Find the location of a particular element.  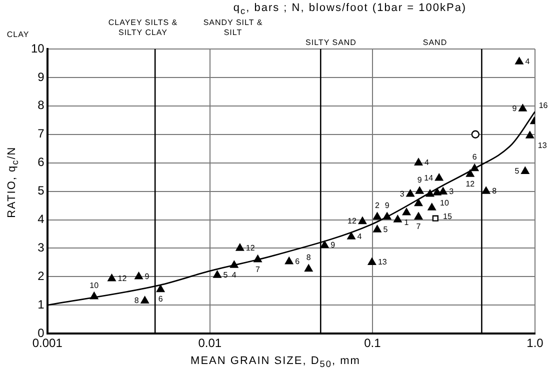

annotation: 14 is located at coordinates (429, 177).